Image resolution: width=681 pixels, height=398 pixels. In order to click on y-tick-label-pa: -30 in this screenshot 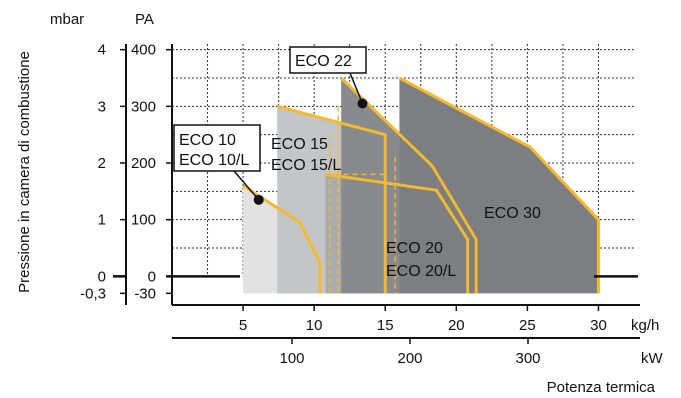, I will do `click(145, 293)`.